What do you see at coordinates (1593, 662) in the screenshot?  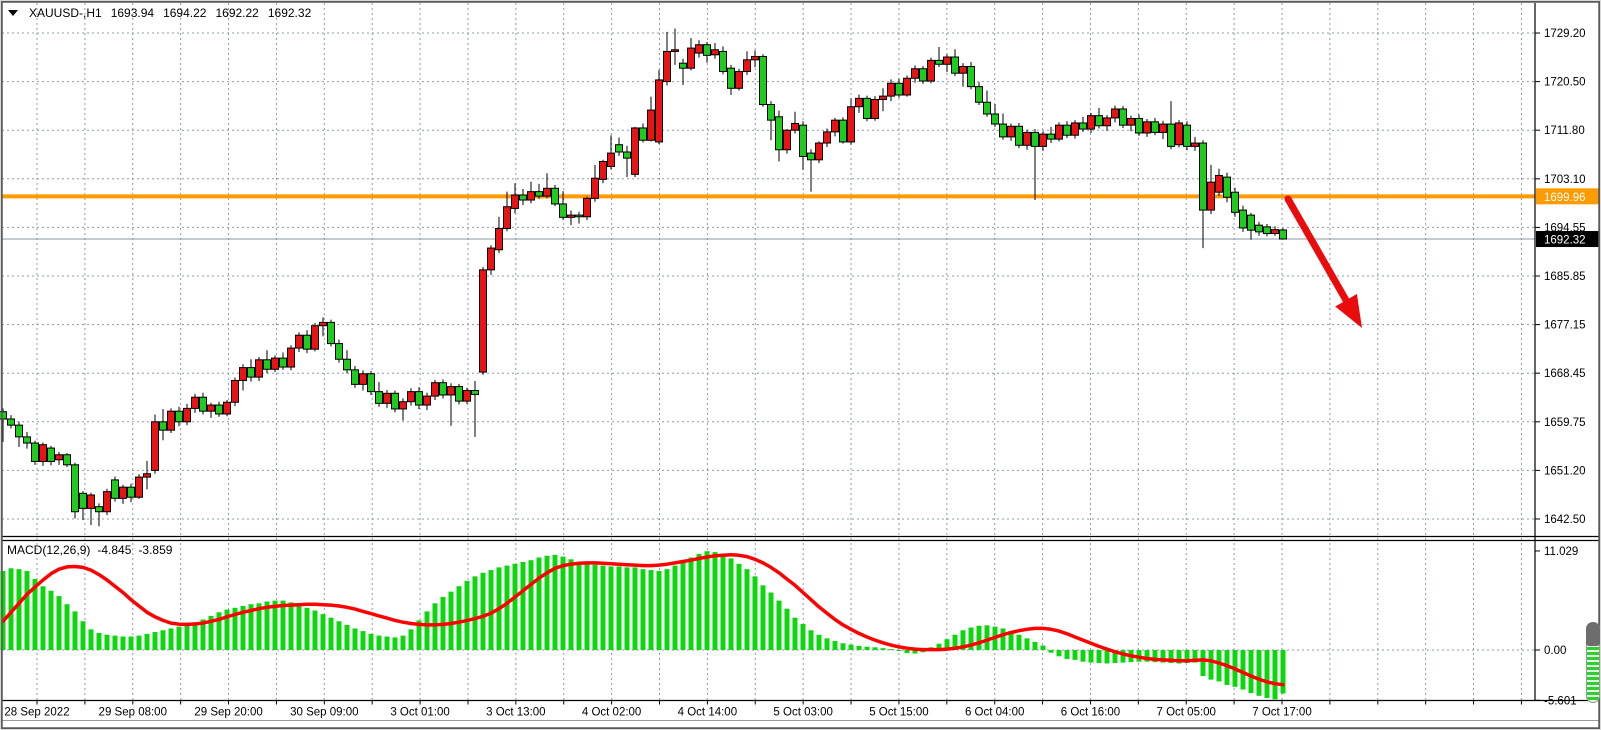 I see `scroll-indicator` at bounding box center [1593, 662].